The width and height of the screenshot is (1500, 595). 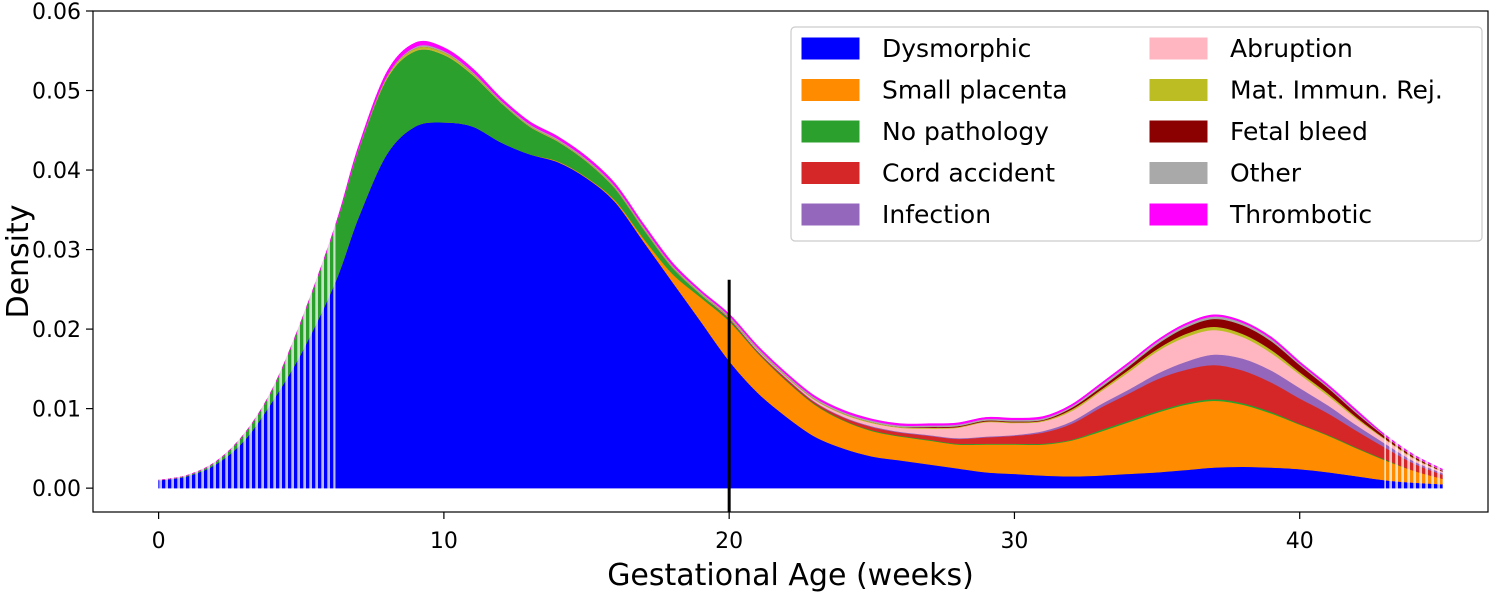 I want to click on x-axis: 0 10 20 30 40, so click(x=733, y=533).